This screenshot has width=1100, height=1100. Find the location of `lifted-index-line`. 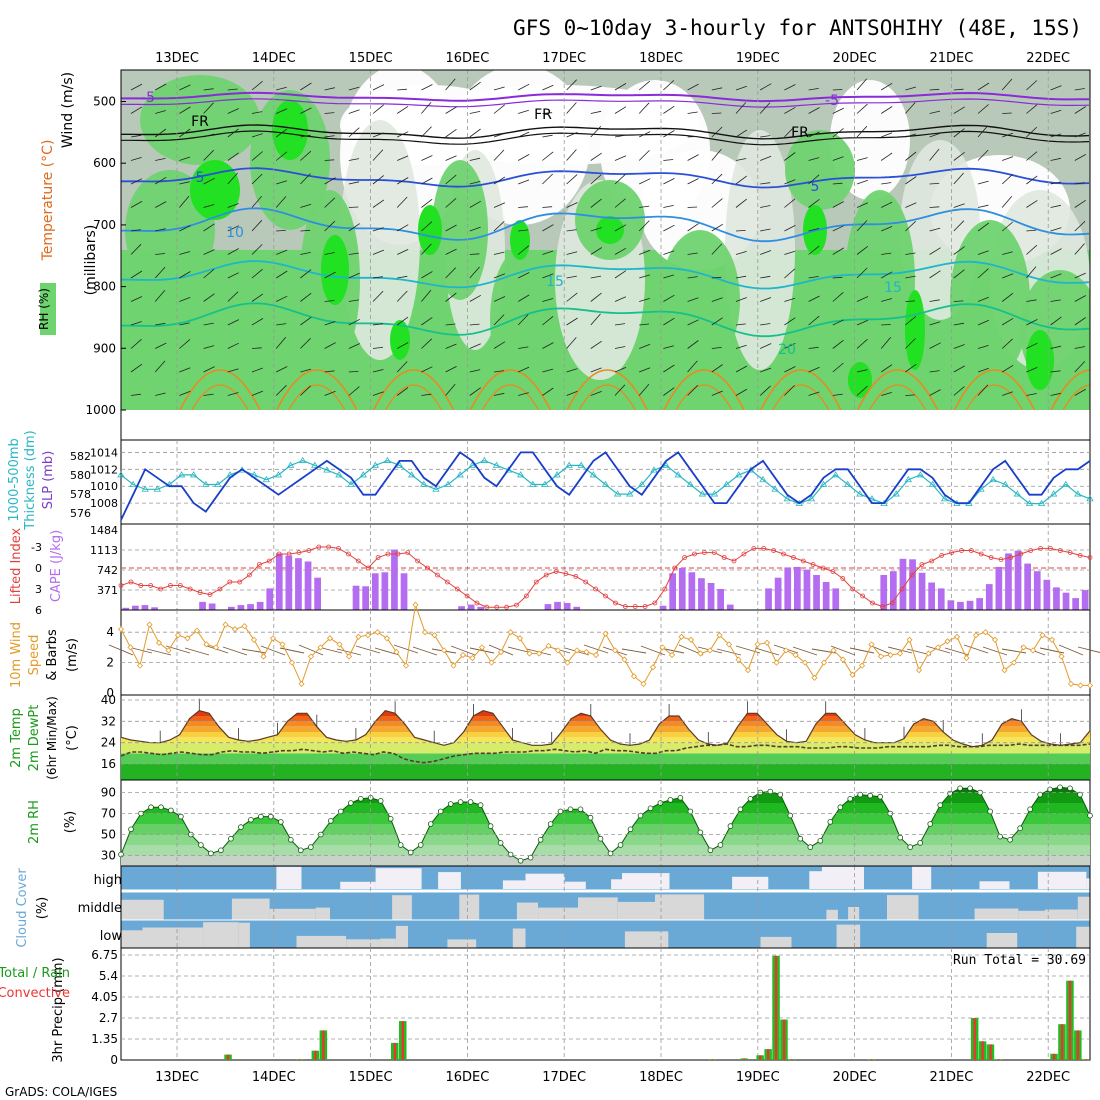

lifted-index-line is located at coordinates (605, 577).